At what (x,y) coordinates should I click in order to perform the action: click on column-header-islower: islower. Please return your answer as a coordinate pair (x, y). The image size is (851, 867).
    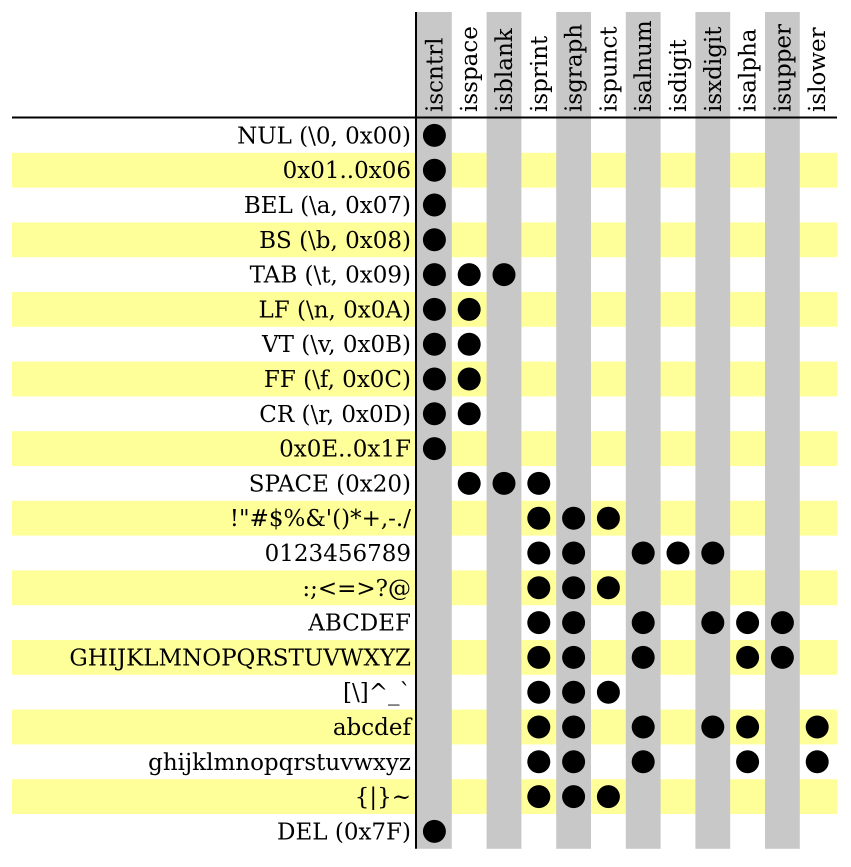
    Looking at the image, I should click on (818, 69).